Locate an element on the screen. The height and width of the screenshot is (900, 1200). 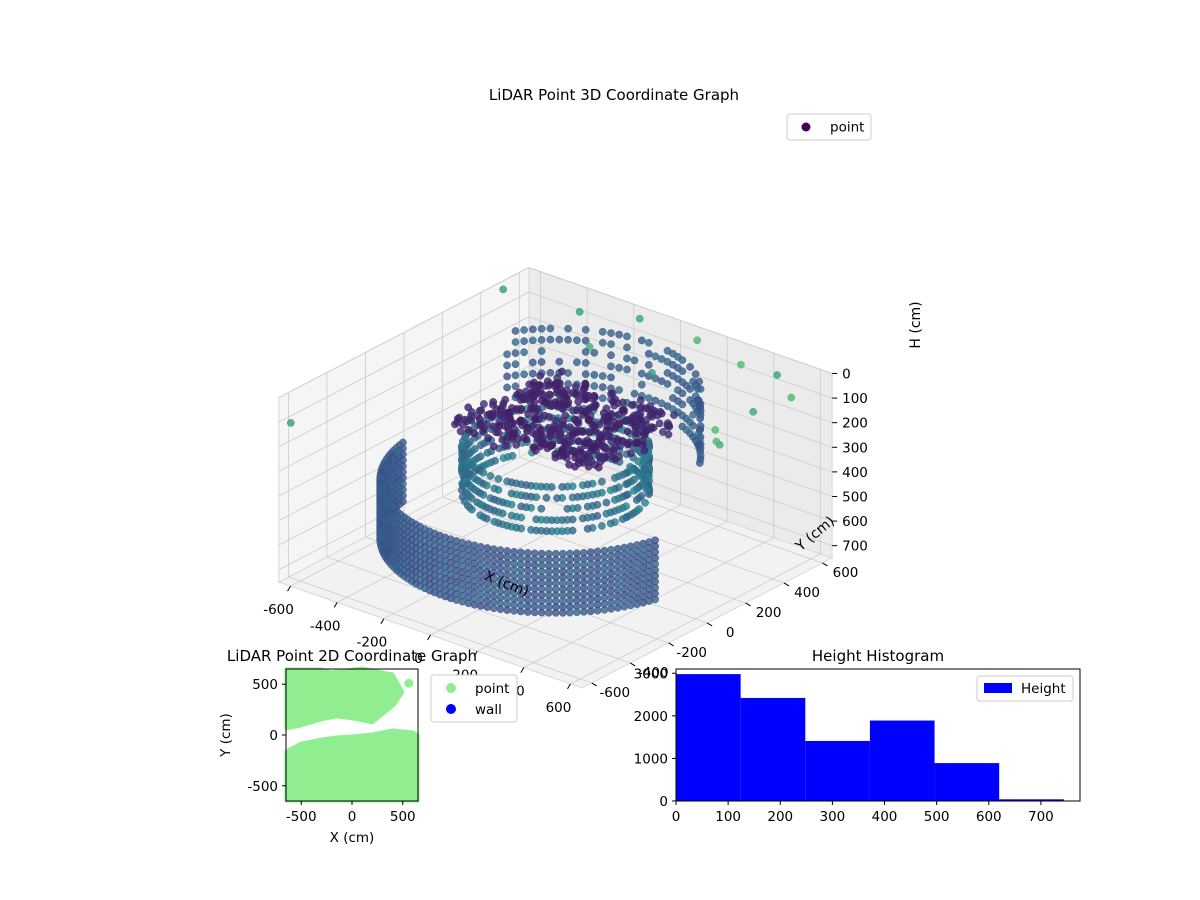
chart-3d-title: LiDAR Point 3D Coordinate Graph is located at coordinates (614, 95).